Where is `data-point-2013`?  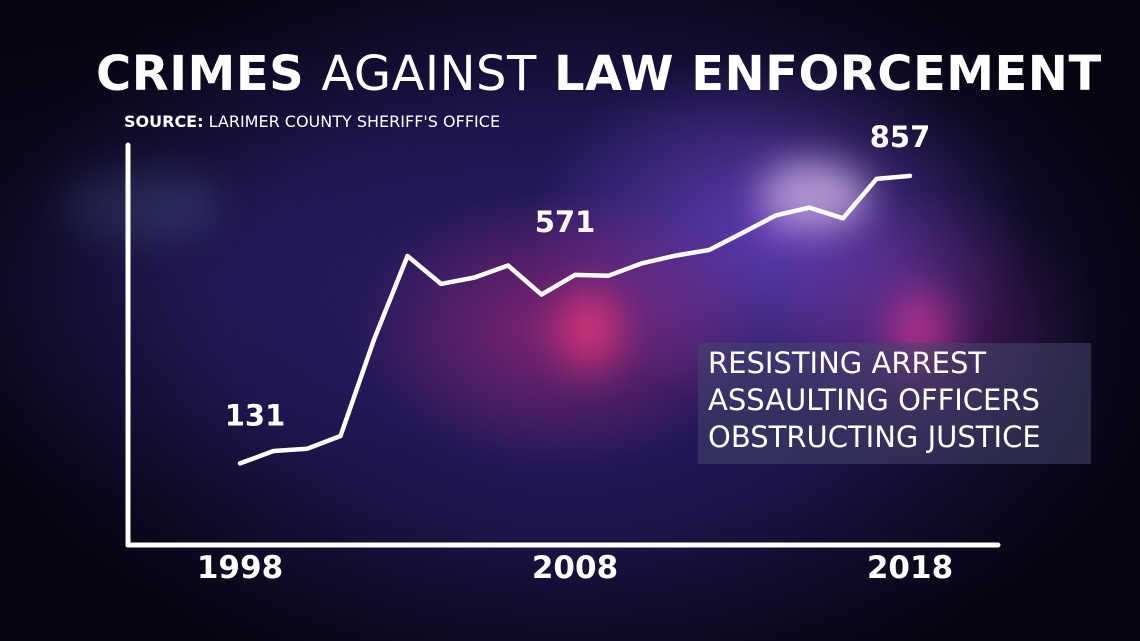 data-point-2013 is located at coordinates (742, 232).